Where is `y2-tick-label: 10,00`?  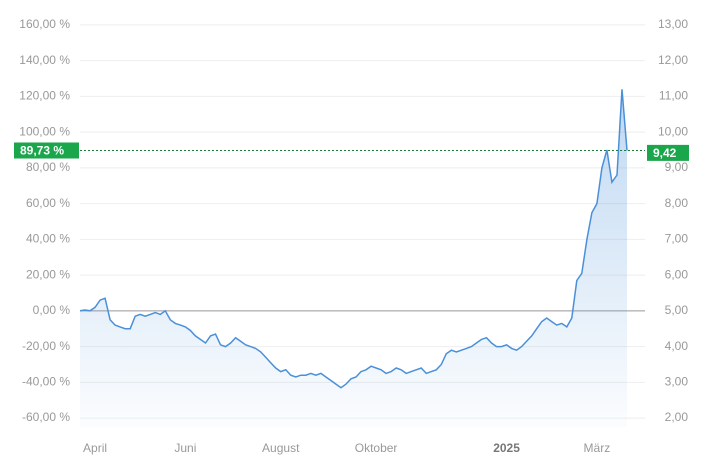 y2-tick-label: 10,00 is located at coordinates (673, 131).